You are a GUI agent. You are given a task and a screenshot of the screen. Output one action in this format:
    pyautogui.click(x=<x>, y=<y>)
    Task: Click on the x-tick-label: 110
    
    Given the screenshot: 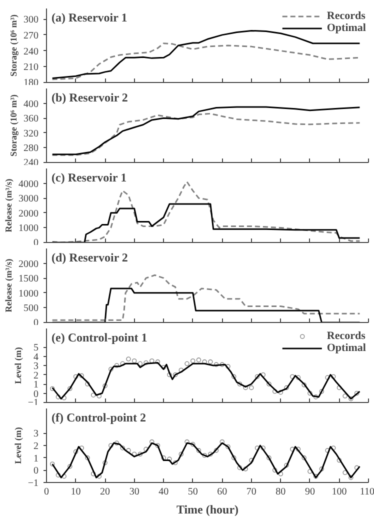 What is the action you would take?
    pyautogui.click(x=367, y=492)
    